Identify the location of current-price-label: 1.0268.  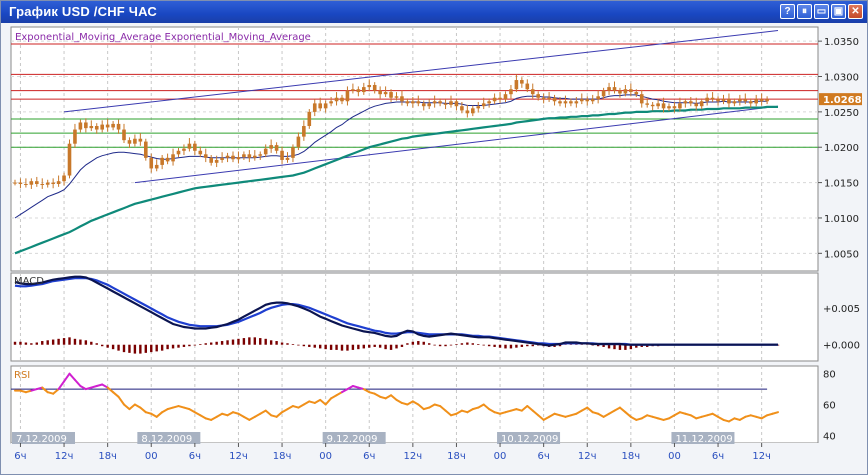
(842, 100).